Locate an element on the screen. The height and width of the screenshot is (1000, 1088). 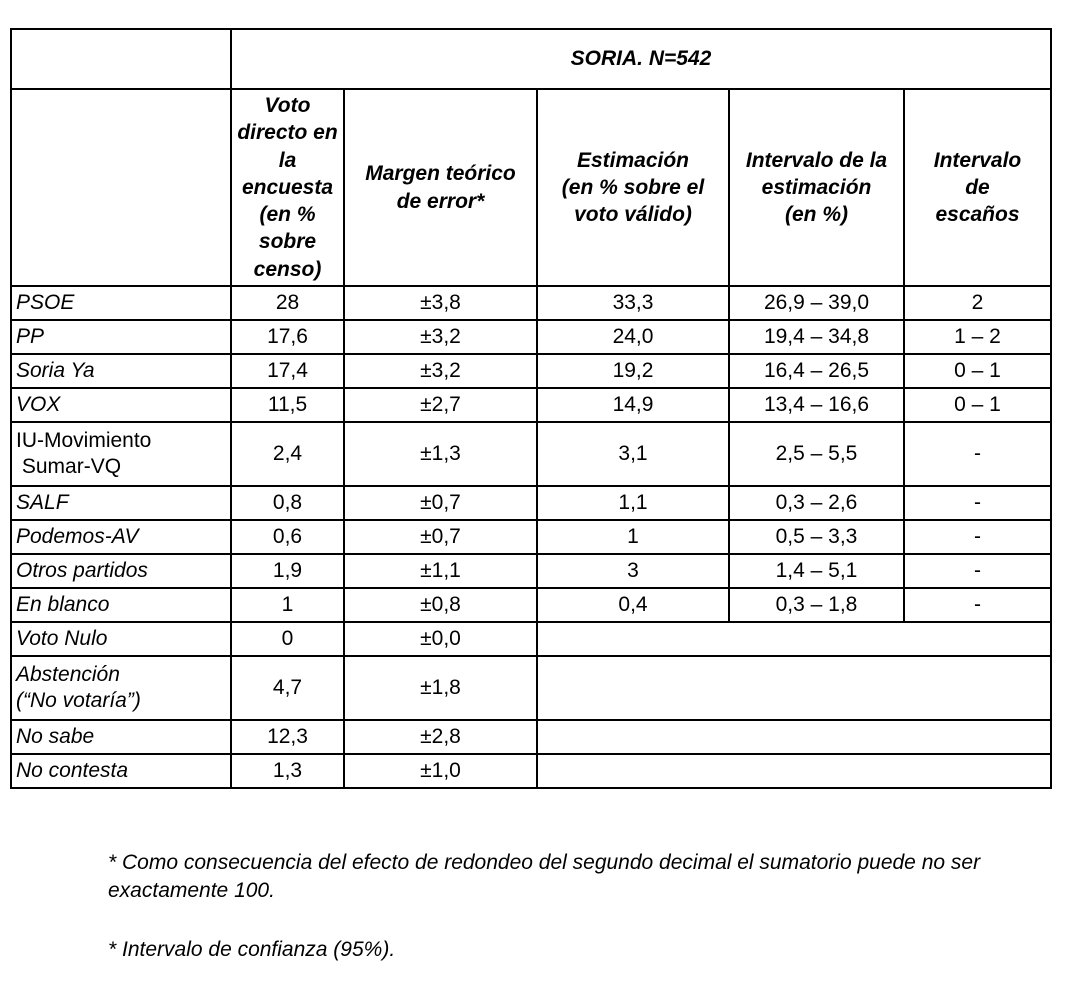
value-cell: 2,5 – 5,5 is located at coordinates (816, 454).